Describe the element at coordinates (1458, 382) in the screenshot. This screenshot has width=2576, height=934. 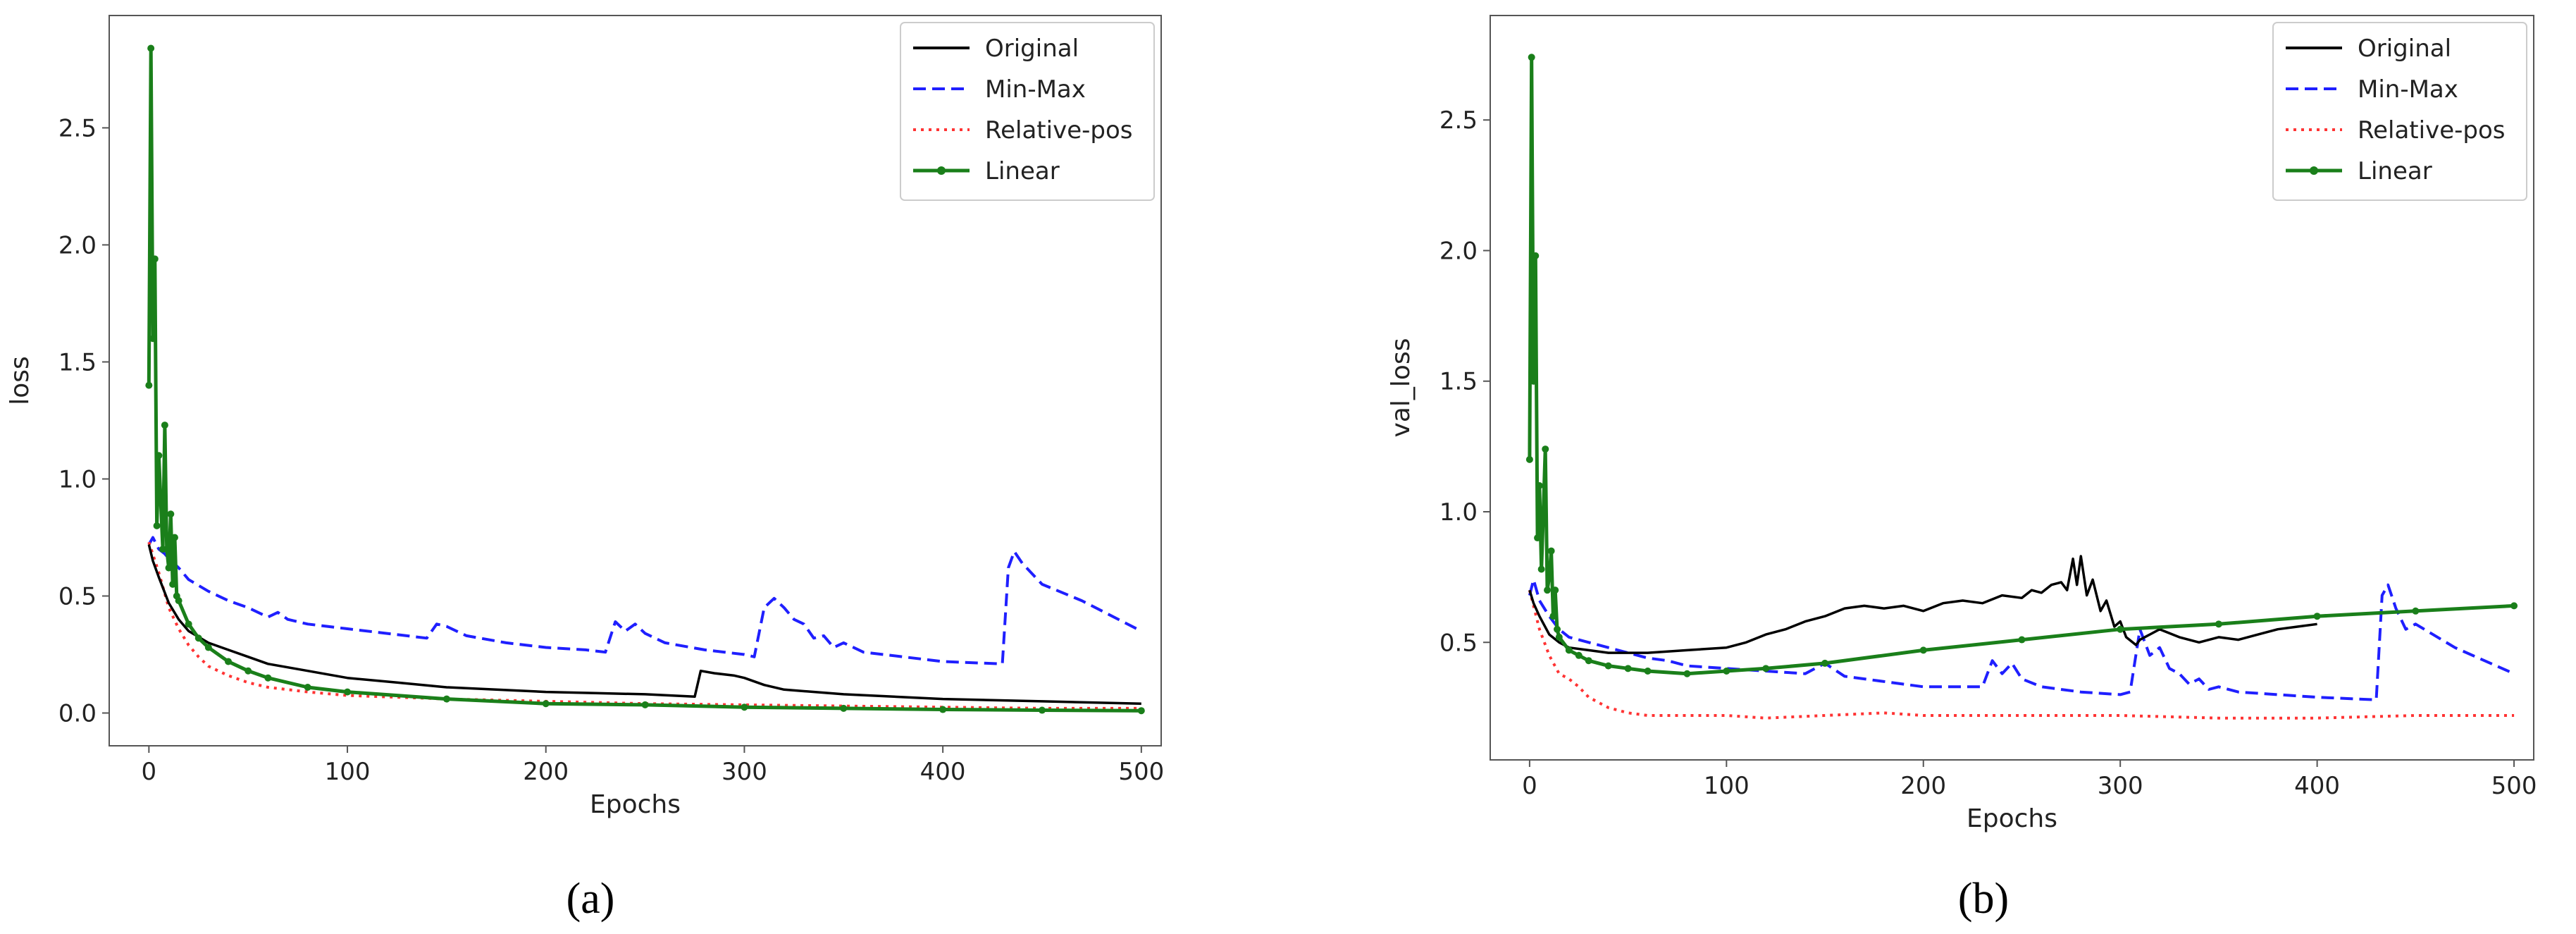
I see `y-tick-label: 1.5` at that location.